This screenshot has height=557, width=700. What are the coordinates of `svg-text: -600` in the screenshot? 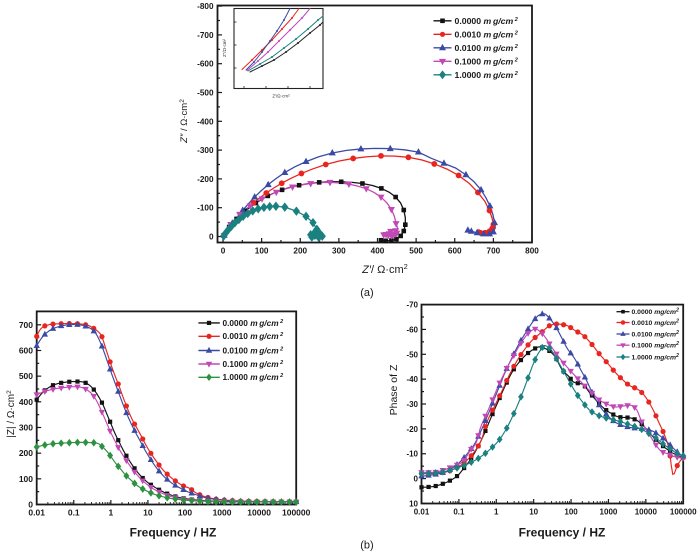 It's located at (205, 64).